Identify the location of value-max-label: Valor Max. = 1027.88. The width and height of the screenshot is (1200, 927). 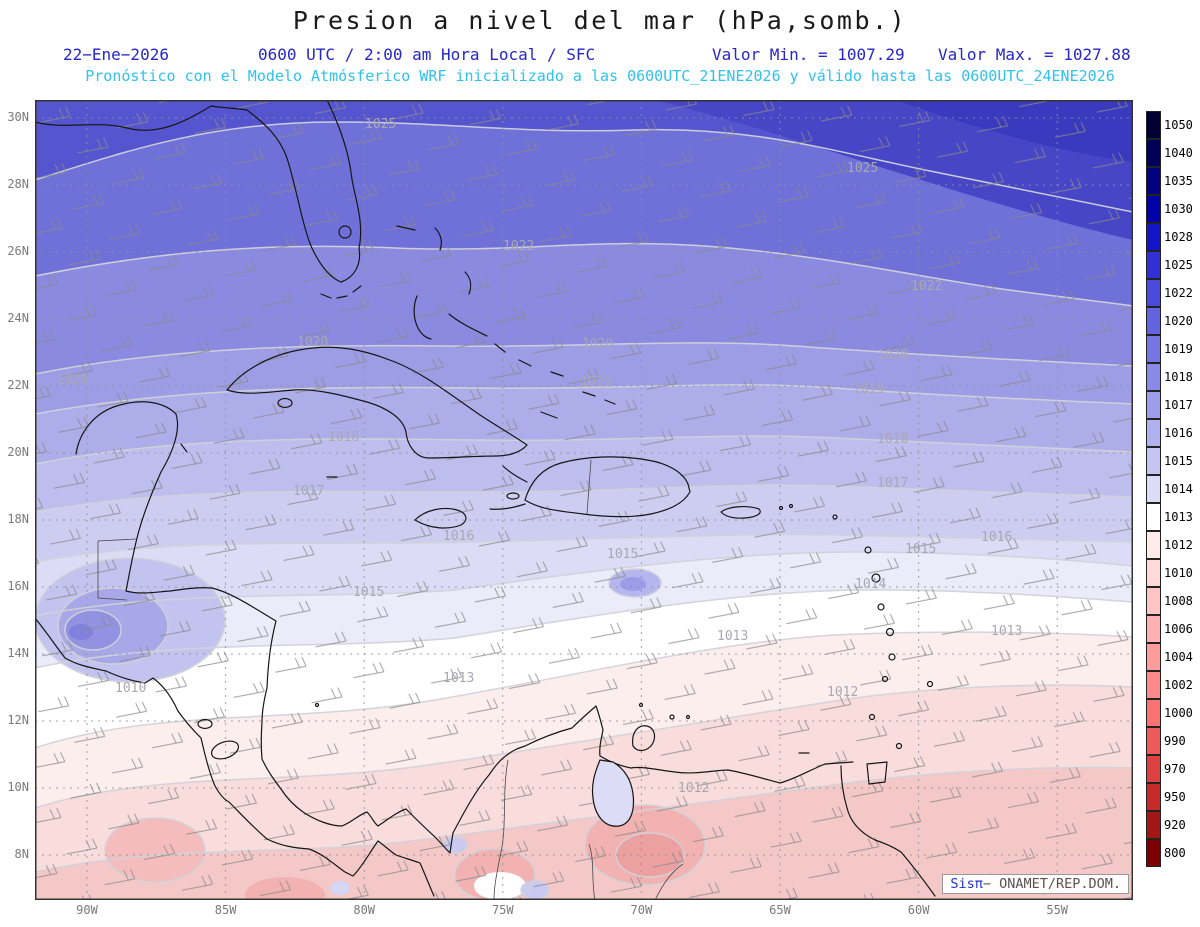
(1034, 54).